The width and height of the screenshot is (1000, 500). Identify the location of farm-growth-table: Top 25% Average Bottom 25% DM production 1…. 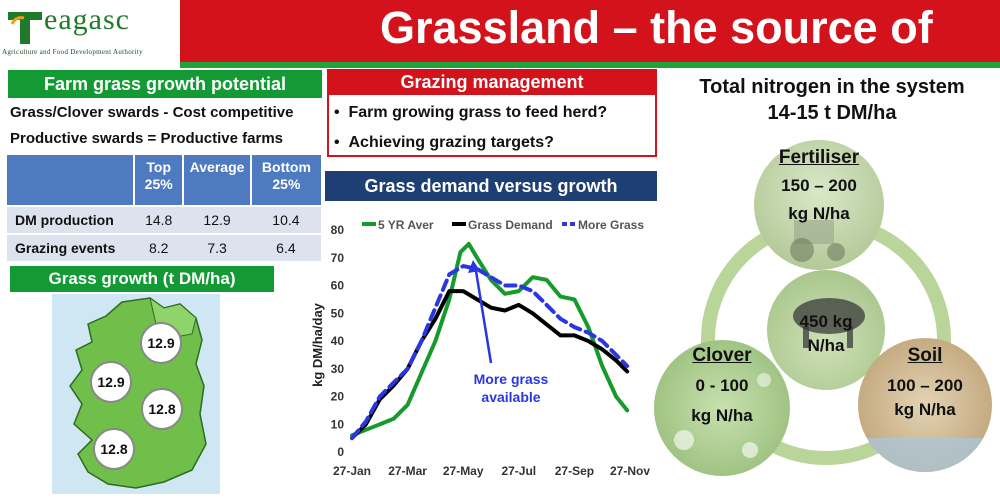
(164, 208).